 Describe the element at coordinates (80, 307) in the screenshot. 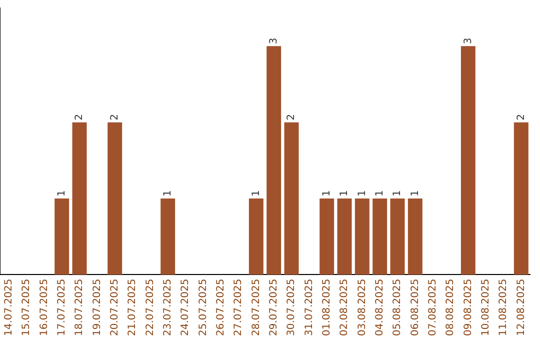

I see `x-tick-label: 18.07.2025` at that location.